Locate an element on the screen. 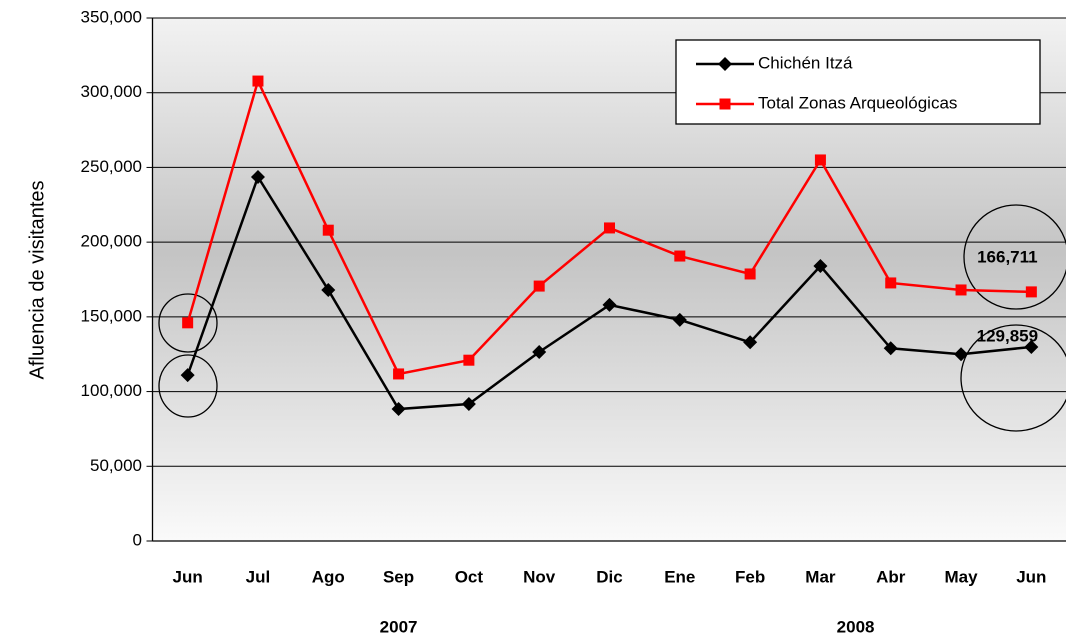 The height and width of the screenshot is (637, 1066). x-group-label: 2008 is located at coordinates (856, 626).